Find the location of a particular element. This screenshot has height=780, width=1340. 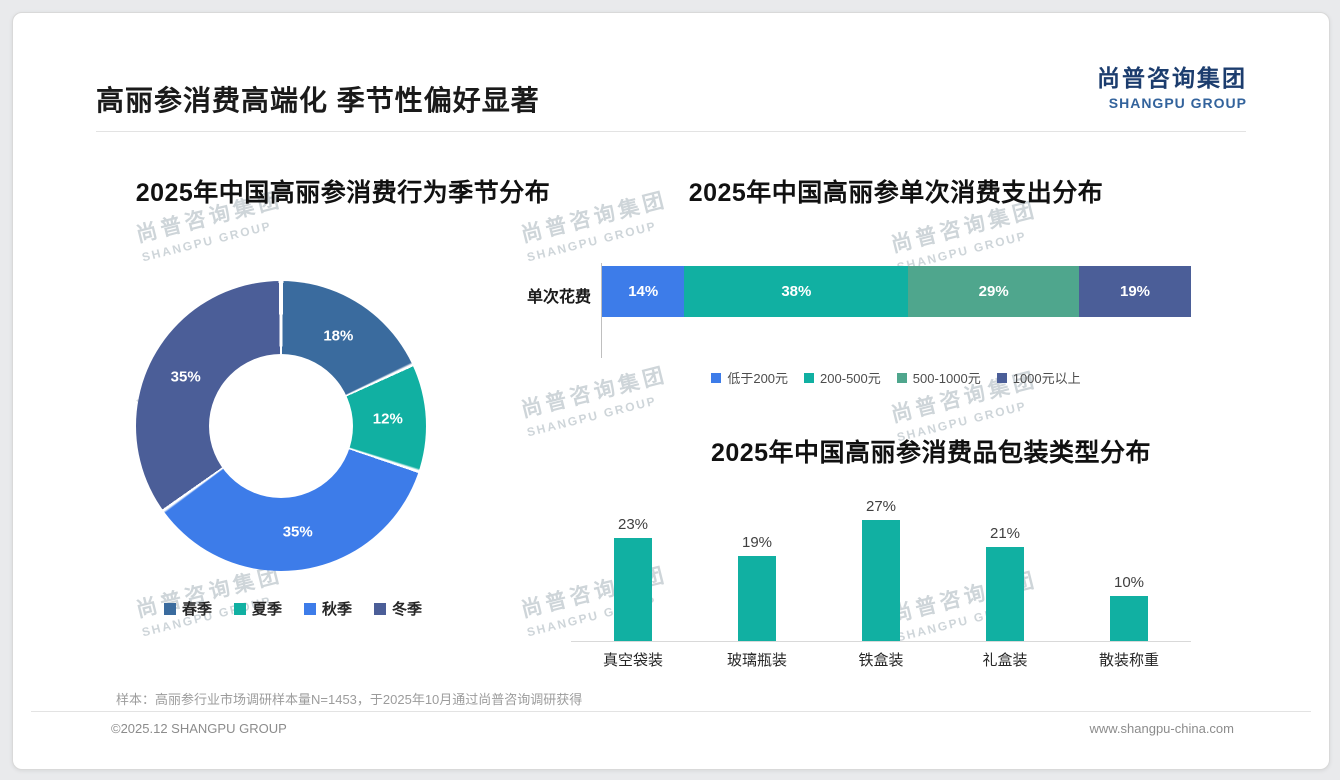

legend-item: 500-1000元 is located at coordinates (938, 377).